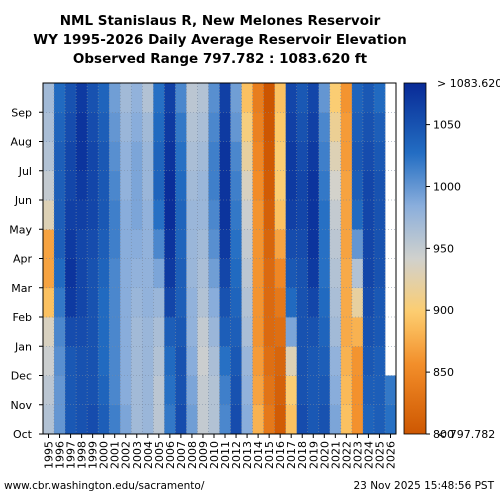 This screenshot has width=500, height=500. What do you see at coordinates (21, 376) in the screenshot?
I see `y-tick-label: Dec` at bounding box center [21, 376].